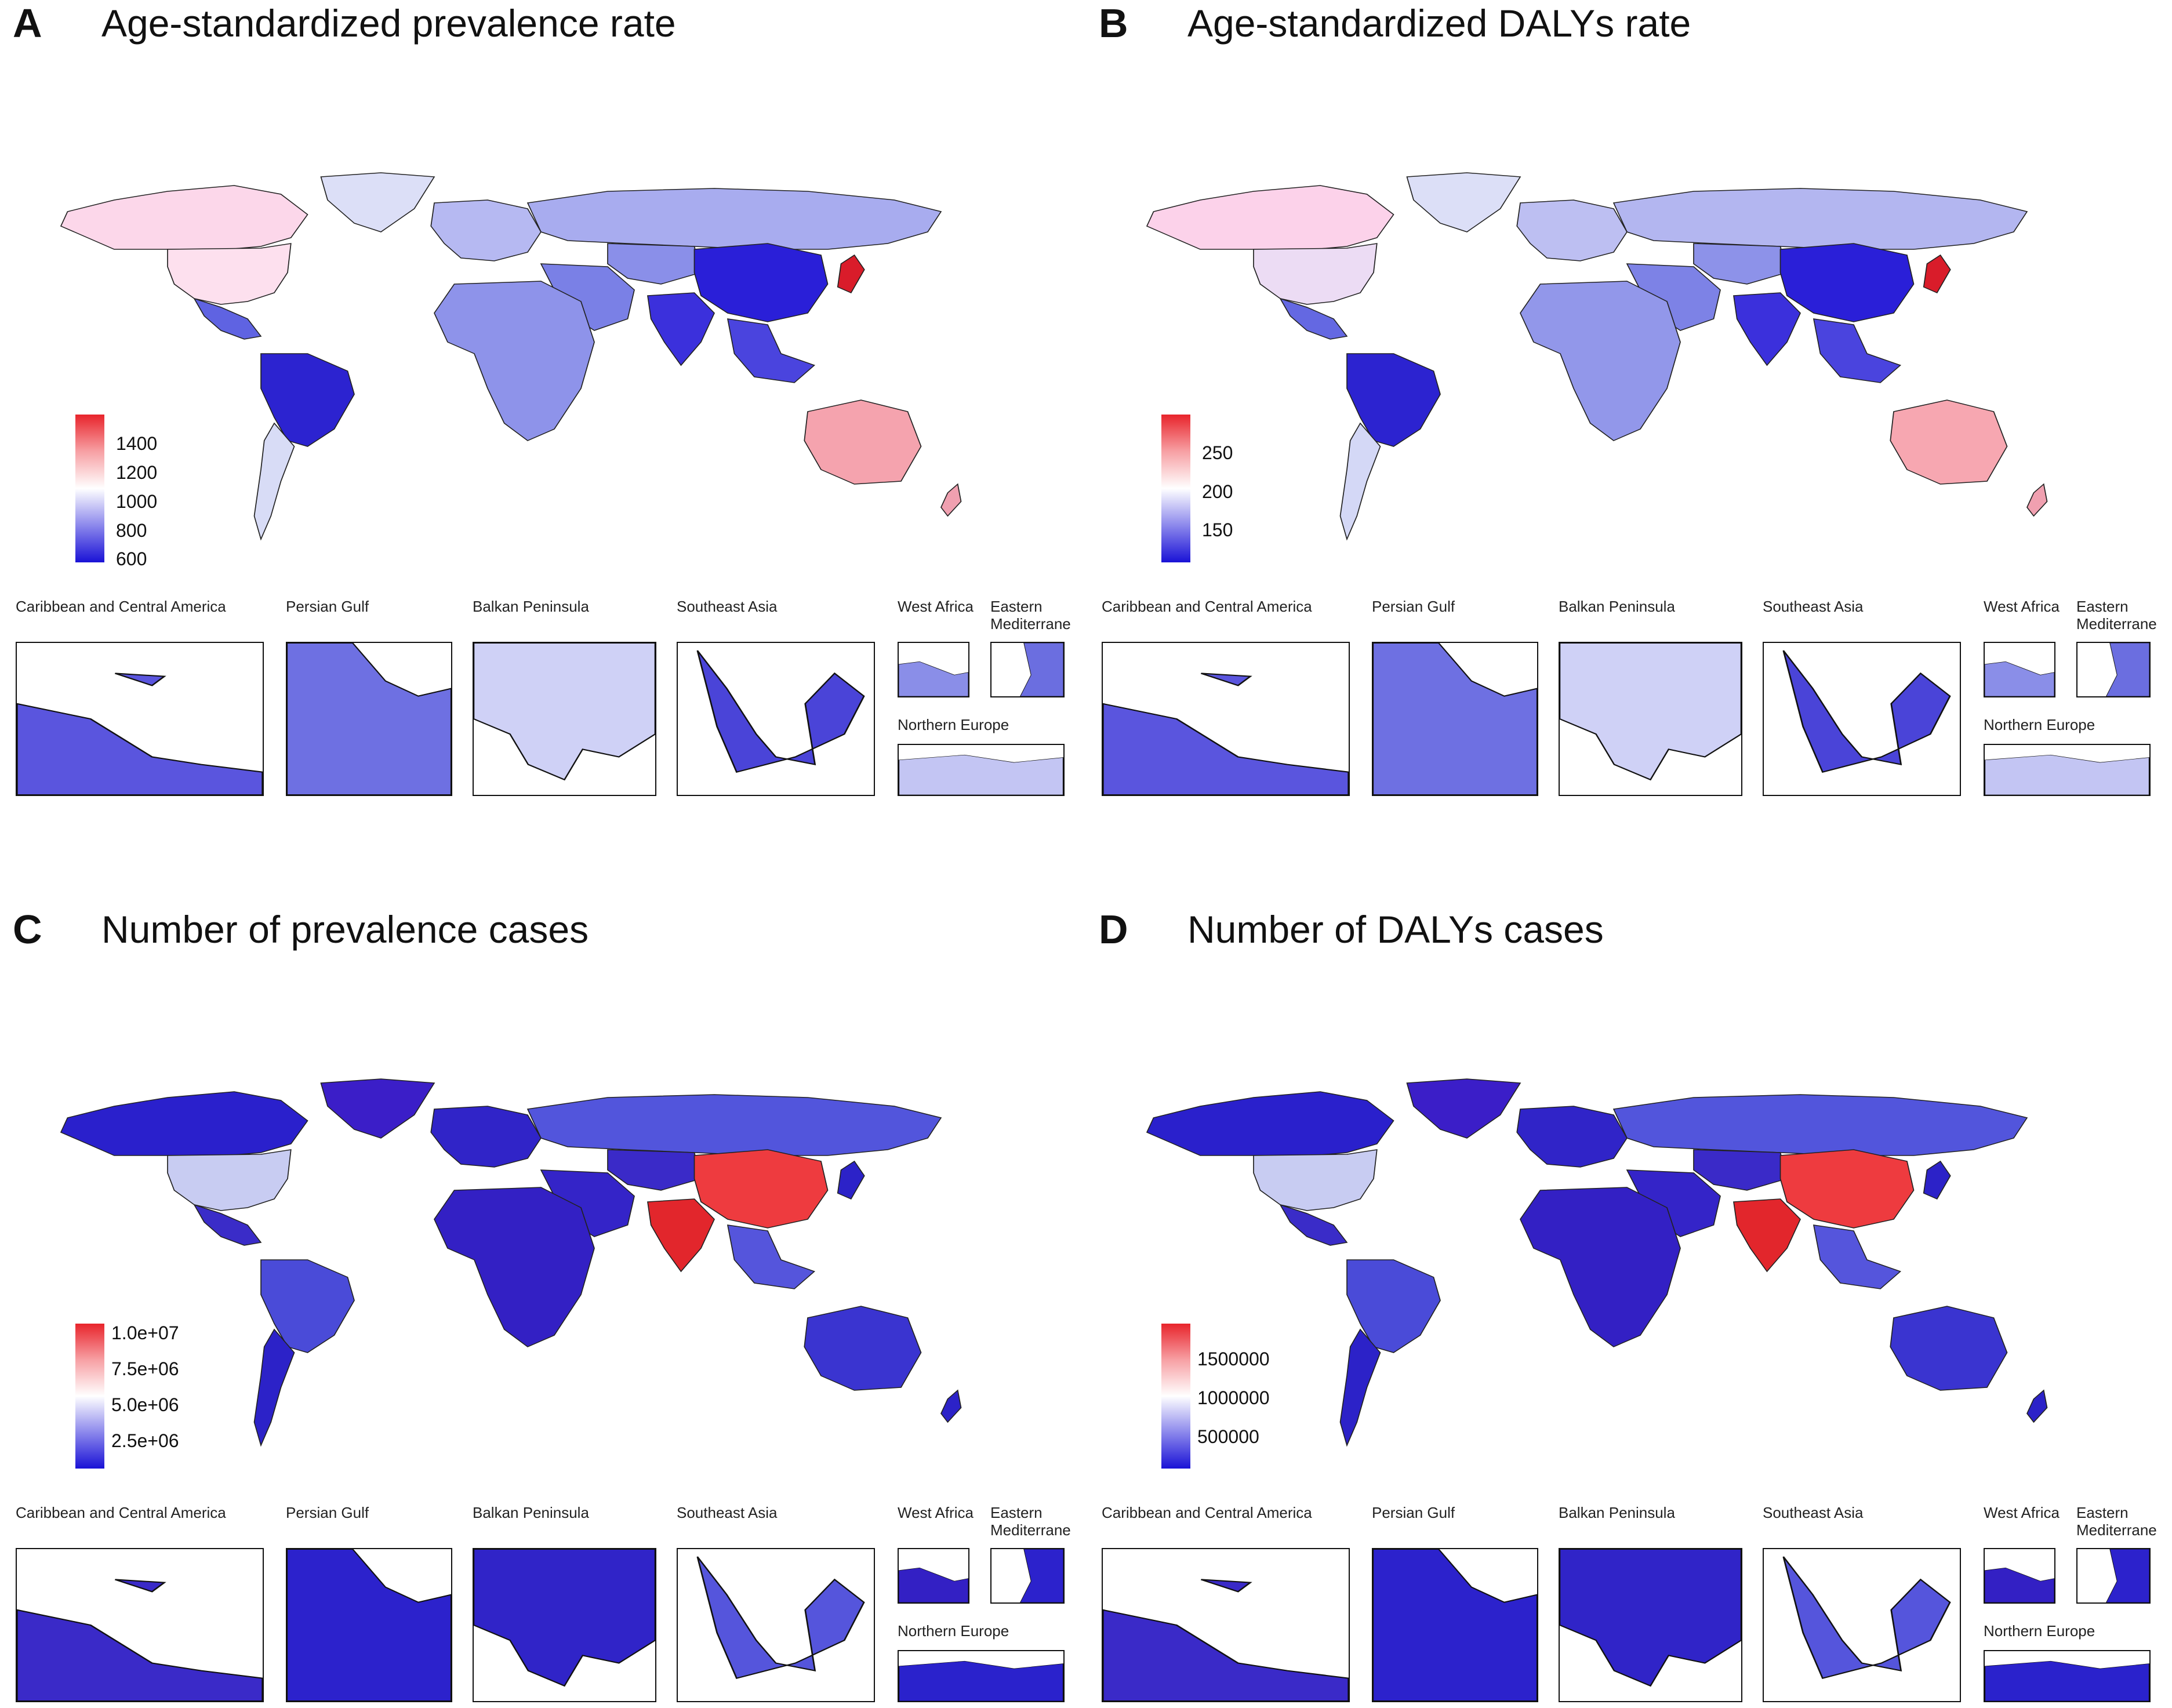 Image resolution: width=2172 pixels, height=1708 pixels. What do you see at coordinates (1234, 1359) in the screenshot?
I see `legend-tick: 1500000` at bounding box center [1234, 1359].